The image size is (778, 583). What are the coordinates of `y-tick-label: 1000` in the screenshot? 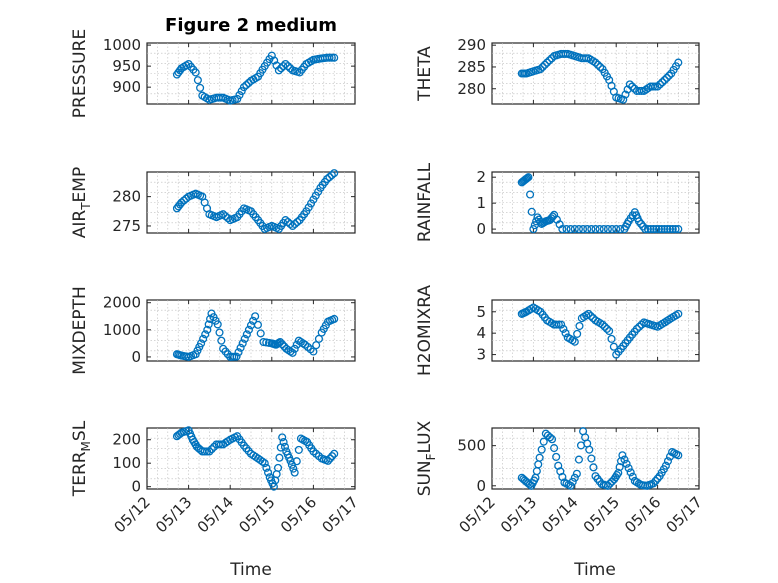 It's located at (122, 330).